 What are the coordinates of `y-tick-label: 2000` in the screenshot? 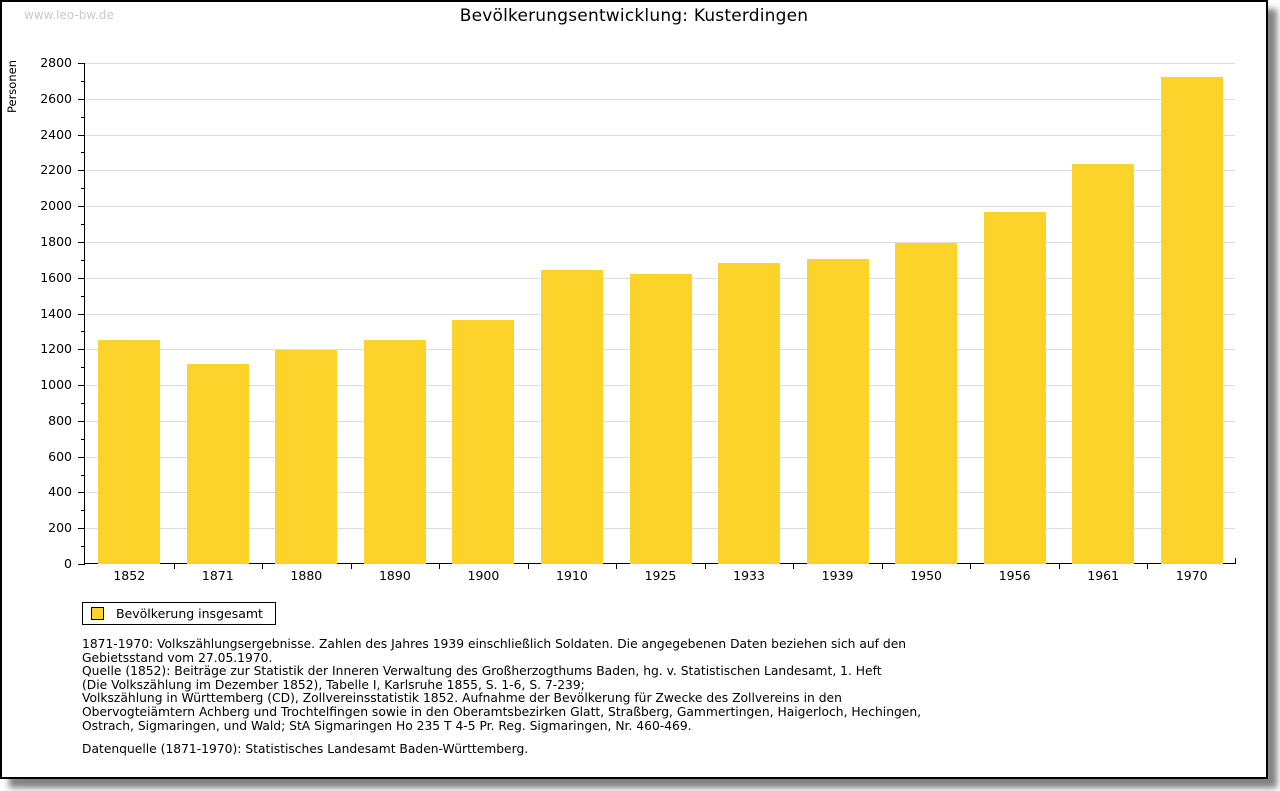 It's located at (56, 206).